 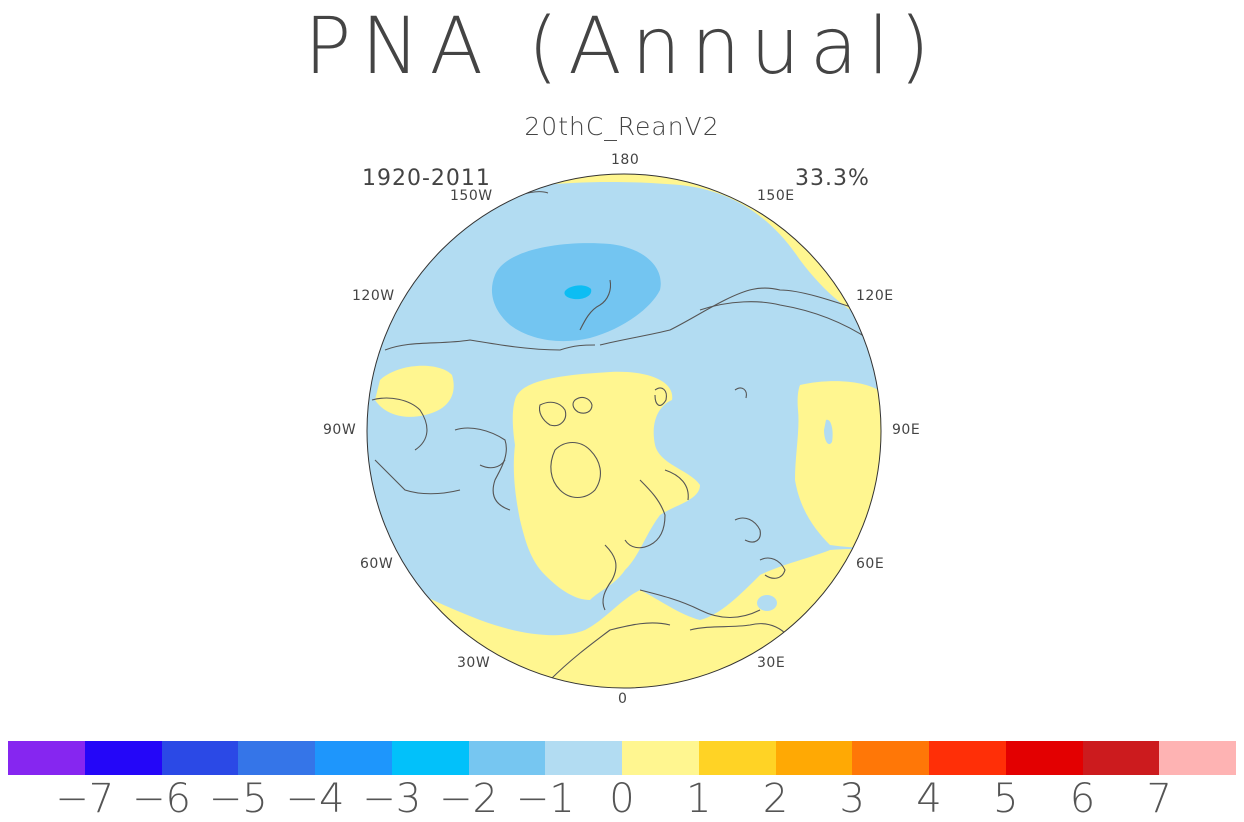 I want to click on colorbar-tick-label: −3, so click(x=392, y=799).